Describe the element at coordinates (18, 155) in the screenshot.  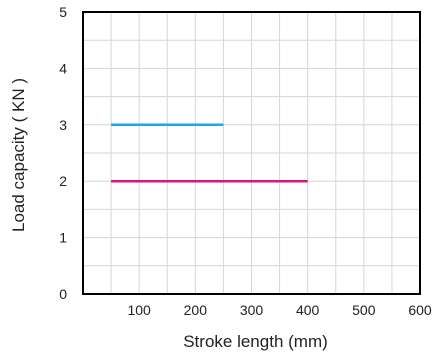
I see `y-axis-label: Load capacity ( KN )` at that location.